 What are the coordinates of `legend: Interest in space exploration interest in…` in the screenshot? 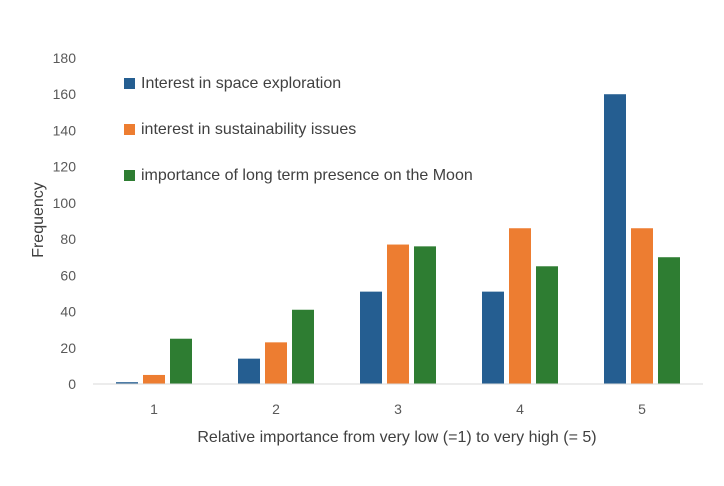 It's located at (298, 129).